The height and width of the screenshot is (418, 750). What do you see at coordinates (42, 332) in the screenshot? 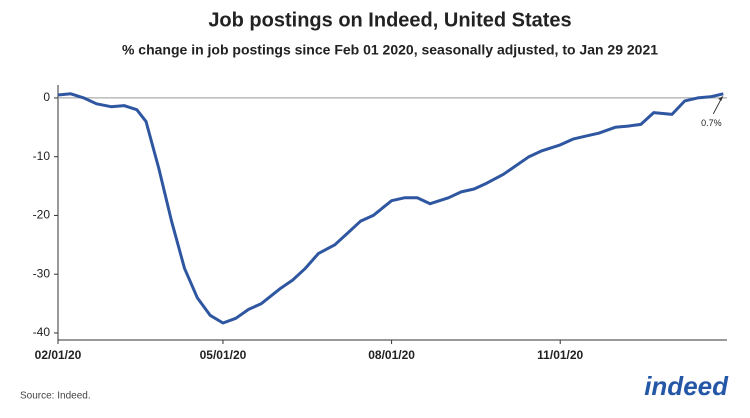
I see `y-tick-label: -40` at bounding box center [42, 332].